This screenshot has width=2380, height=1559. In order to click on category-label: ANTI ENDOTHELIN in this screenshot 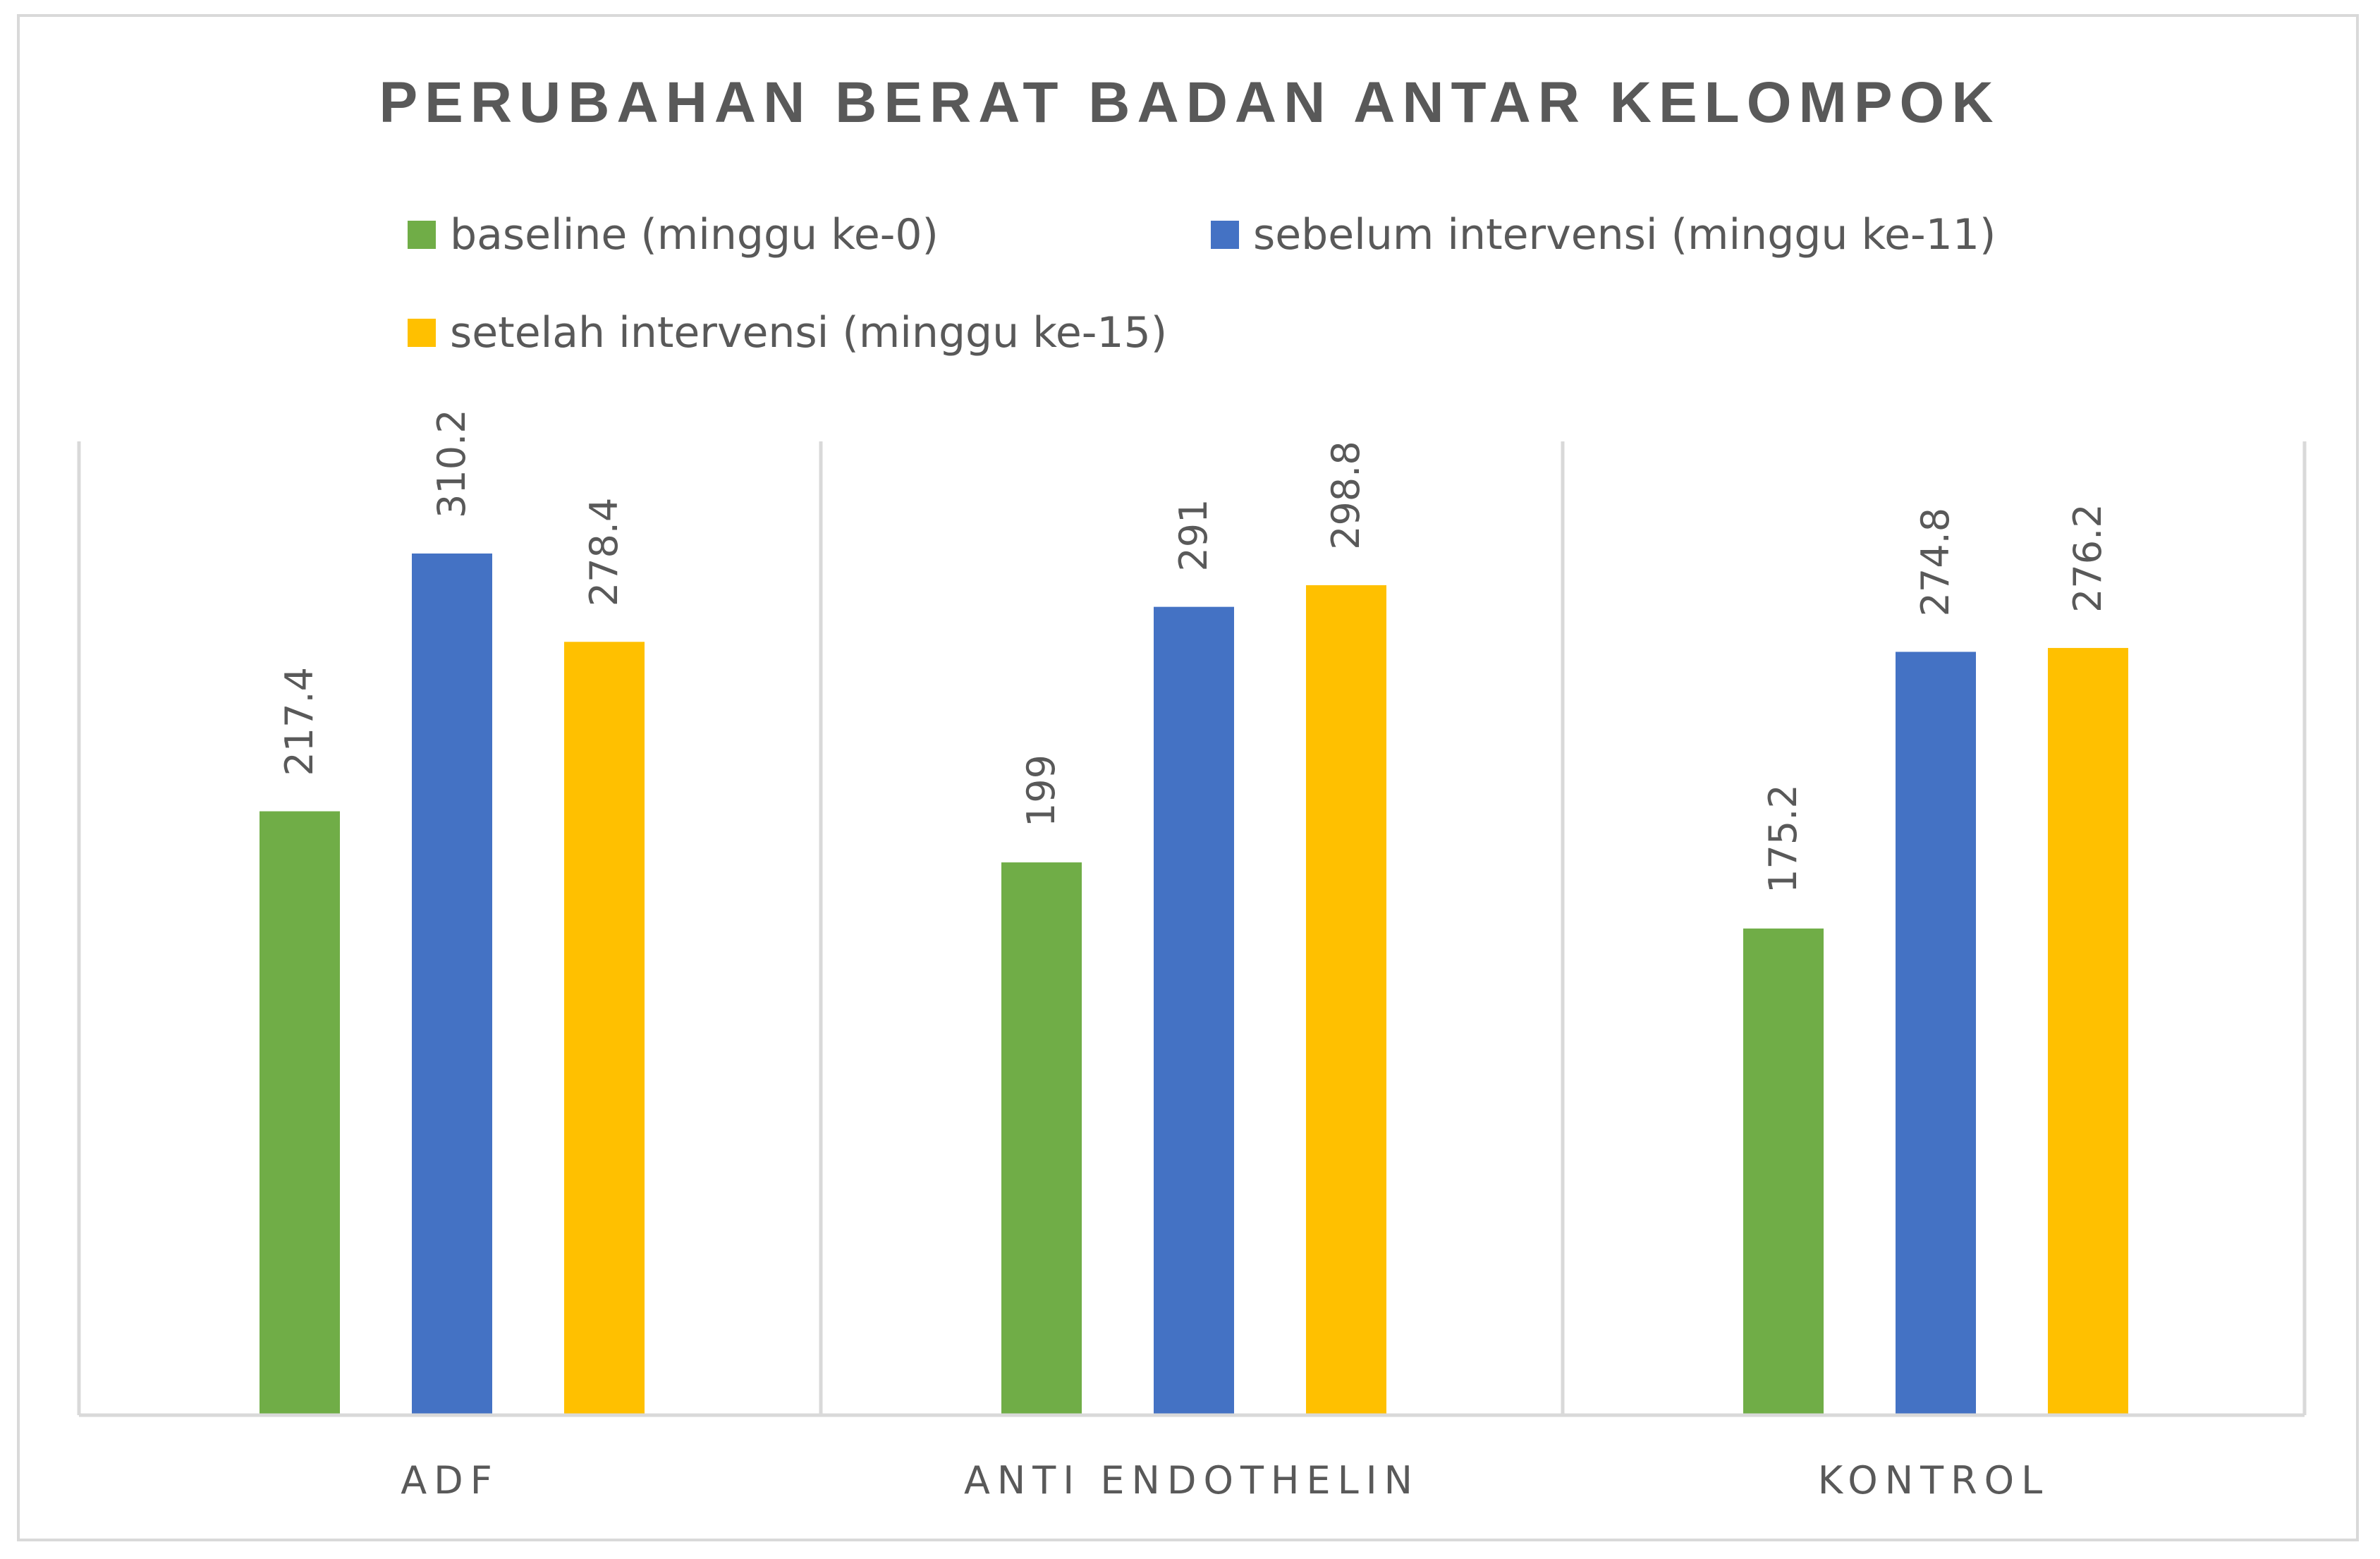, I will do `click(1192, 1481)`.